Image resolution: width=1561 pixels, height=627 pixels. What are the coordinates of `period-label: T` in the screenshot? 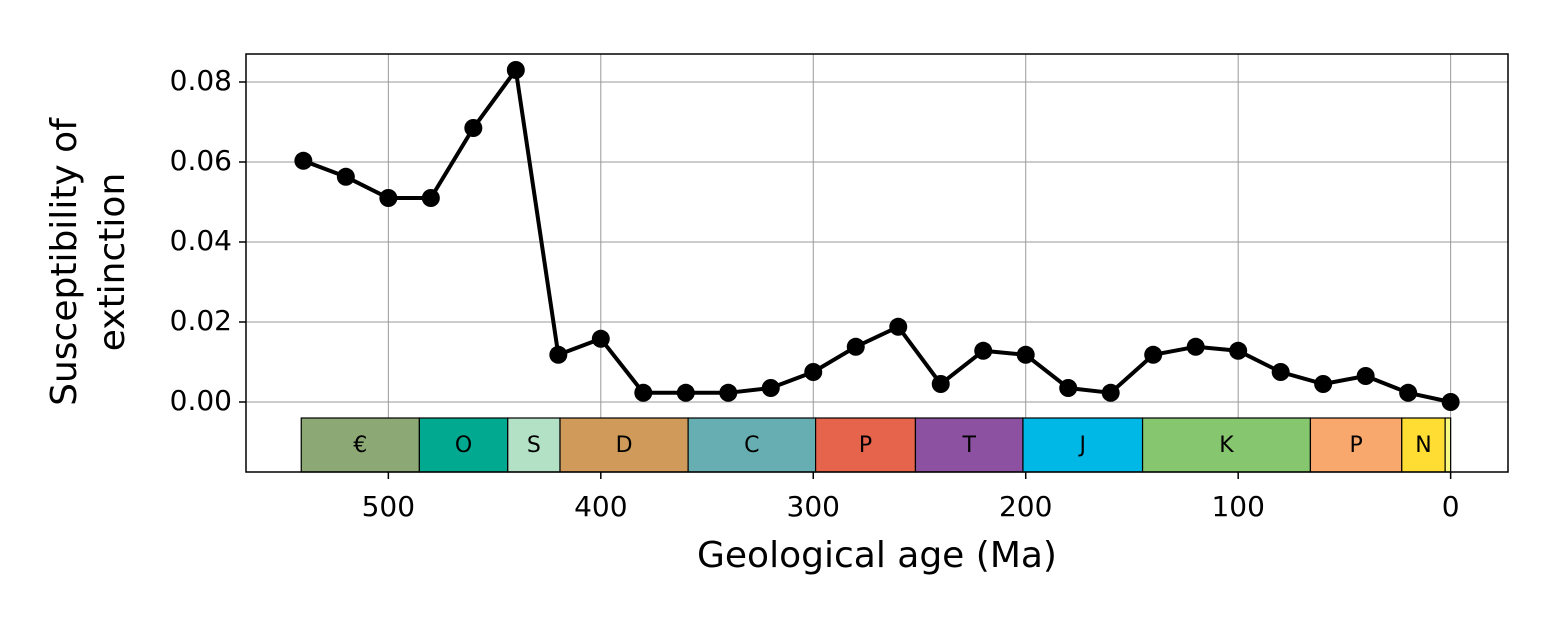 It's located at (968, 445).